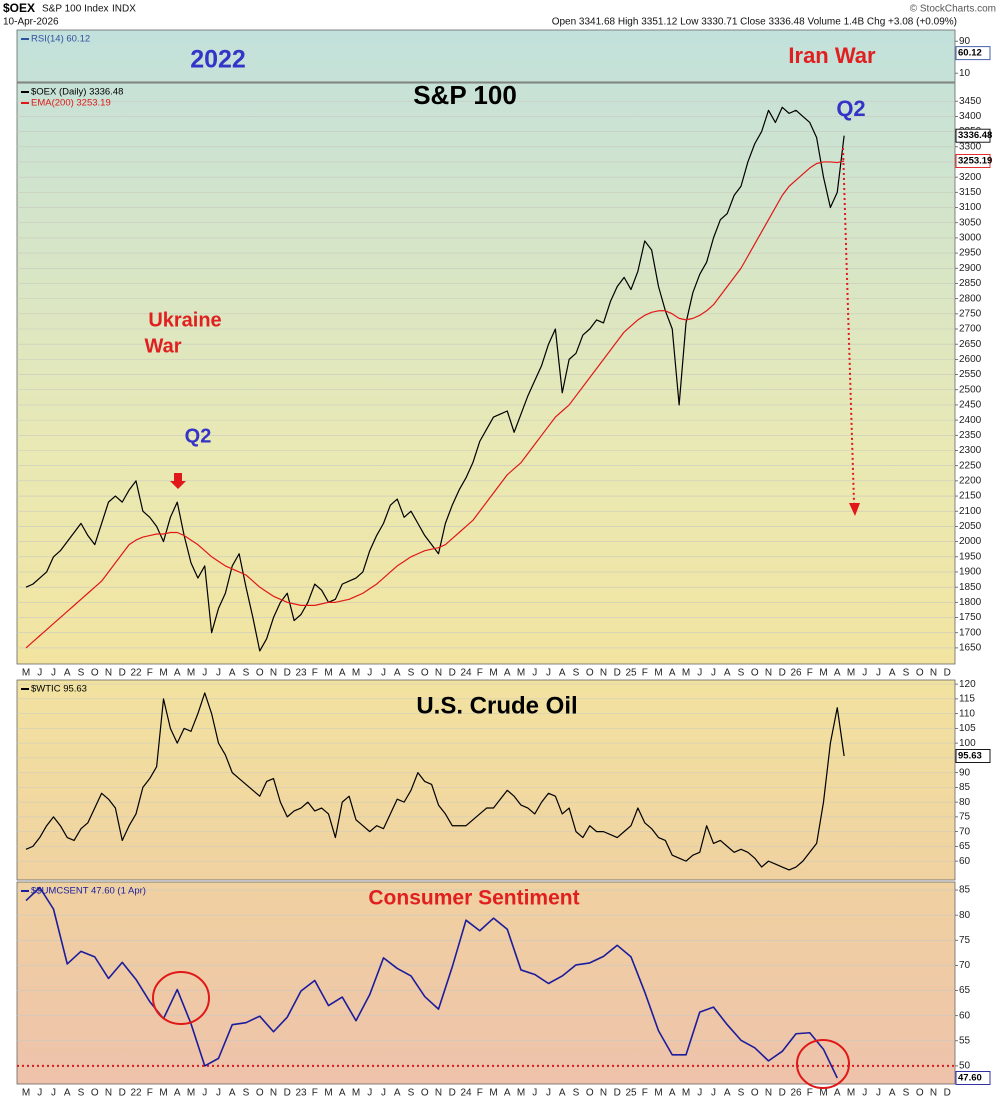 This screenshot has height=1100, width=1000. Describe the element at coordinates (970, 572) in the screenshot. I see `y-tick-label: 1900` at that location.